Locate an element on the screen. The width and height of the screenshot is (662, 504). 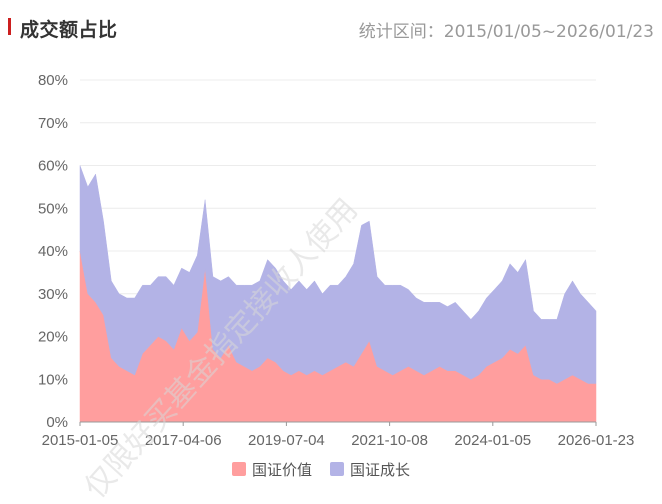
chart-title: 成交额占比 is located at coordinates (69, 30).